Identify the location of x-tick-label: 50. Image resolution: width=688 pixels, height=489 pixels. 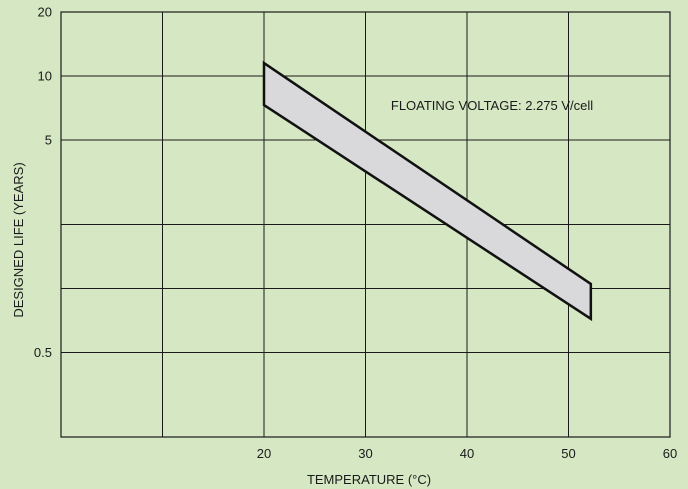
(568, 453).